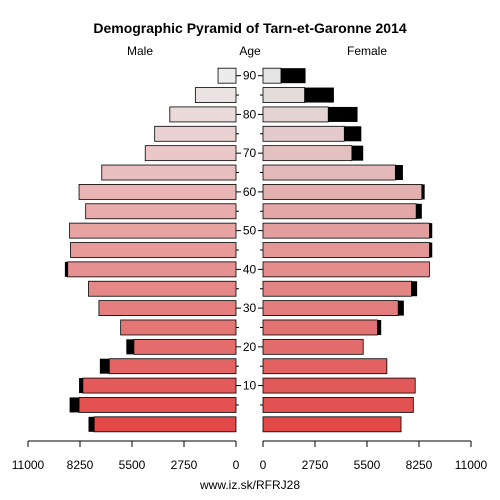  I want to click on age-tick-label-70: 70, so click(250, 153).